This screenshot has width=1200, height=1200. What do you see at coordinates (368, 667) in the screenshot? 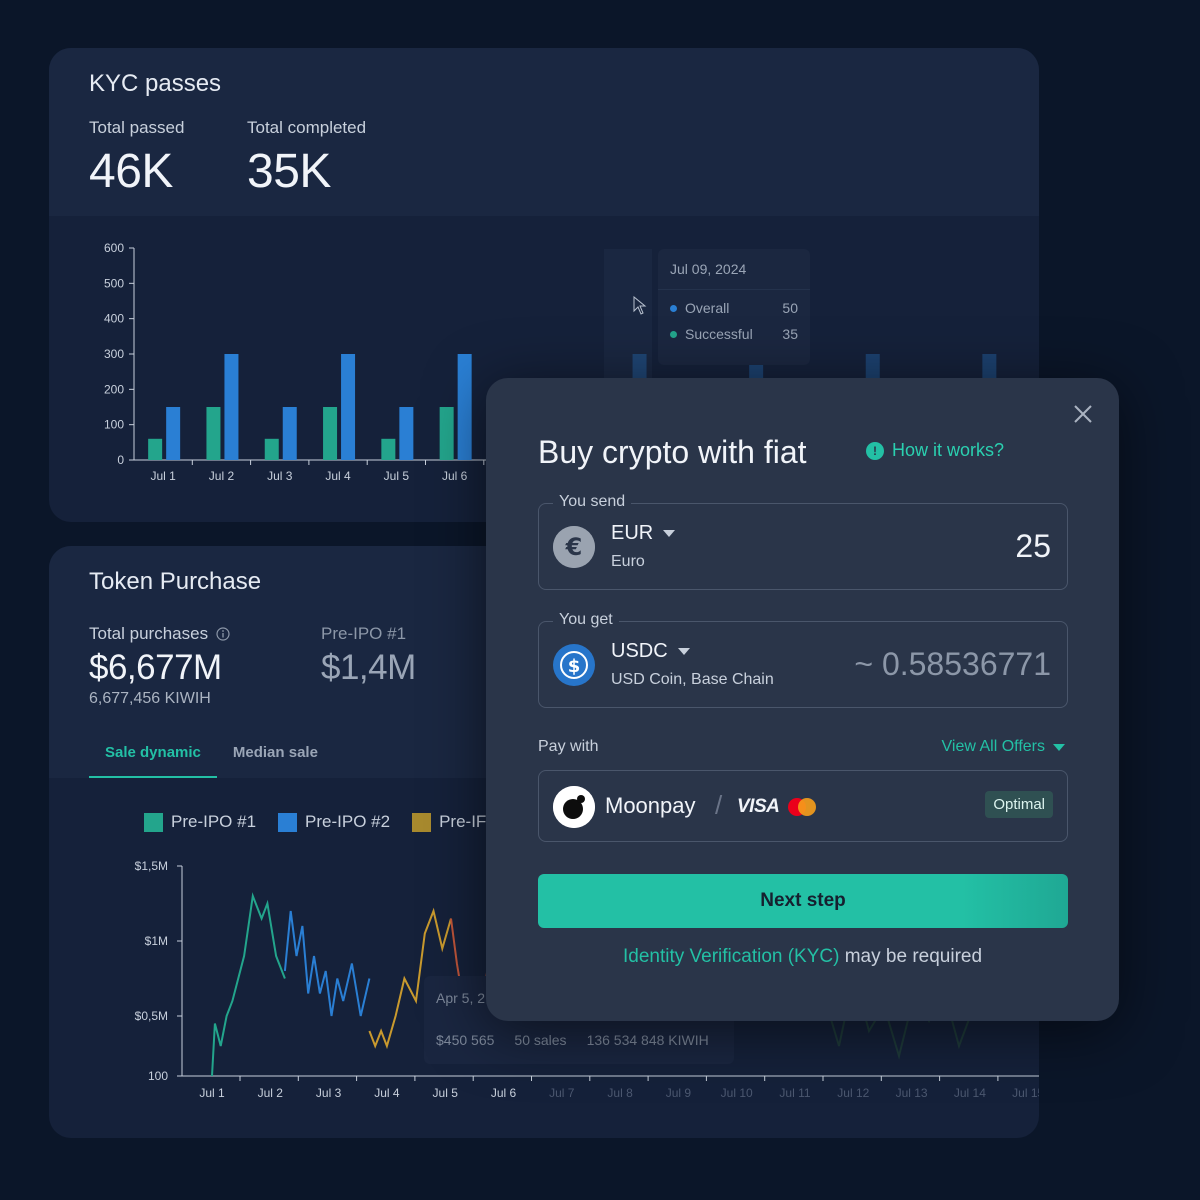
I see `preipo-value: $1,4M` at bounding box center [368, 667].